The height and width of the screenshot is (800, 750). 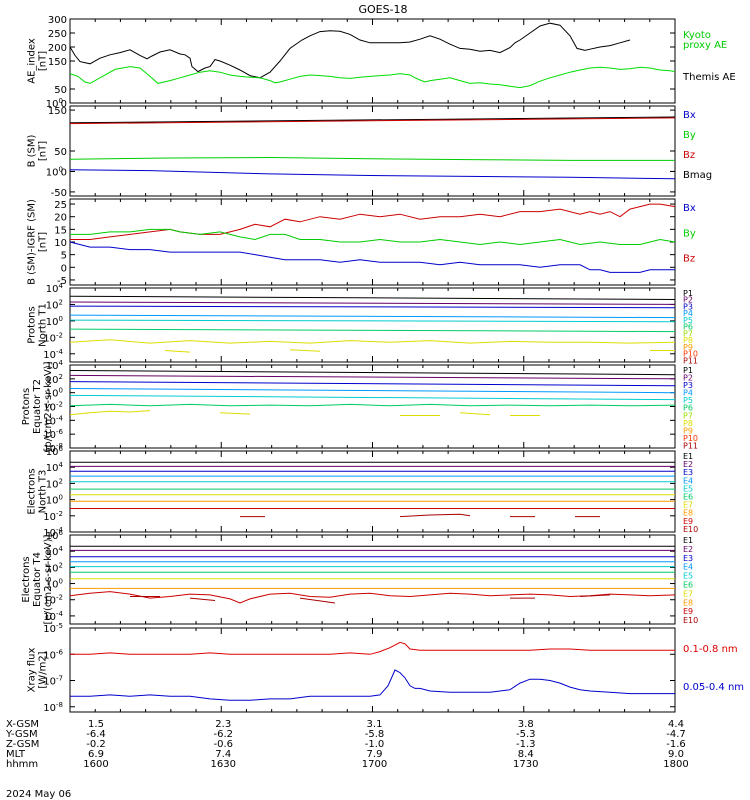 What do you see at coordinates (705, 45) in the screenshot?
I see `legend-entry: proxy AE` at bounding box center [705, 45].